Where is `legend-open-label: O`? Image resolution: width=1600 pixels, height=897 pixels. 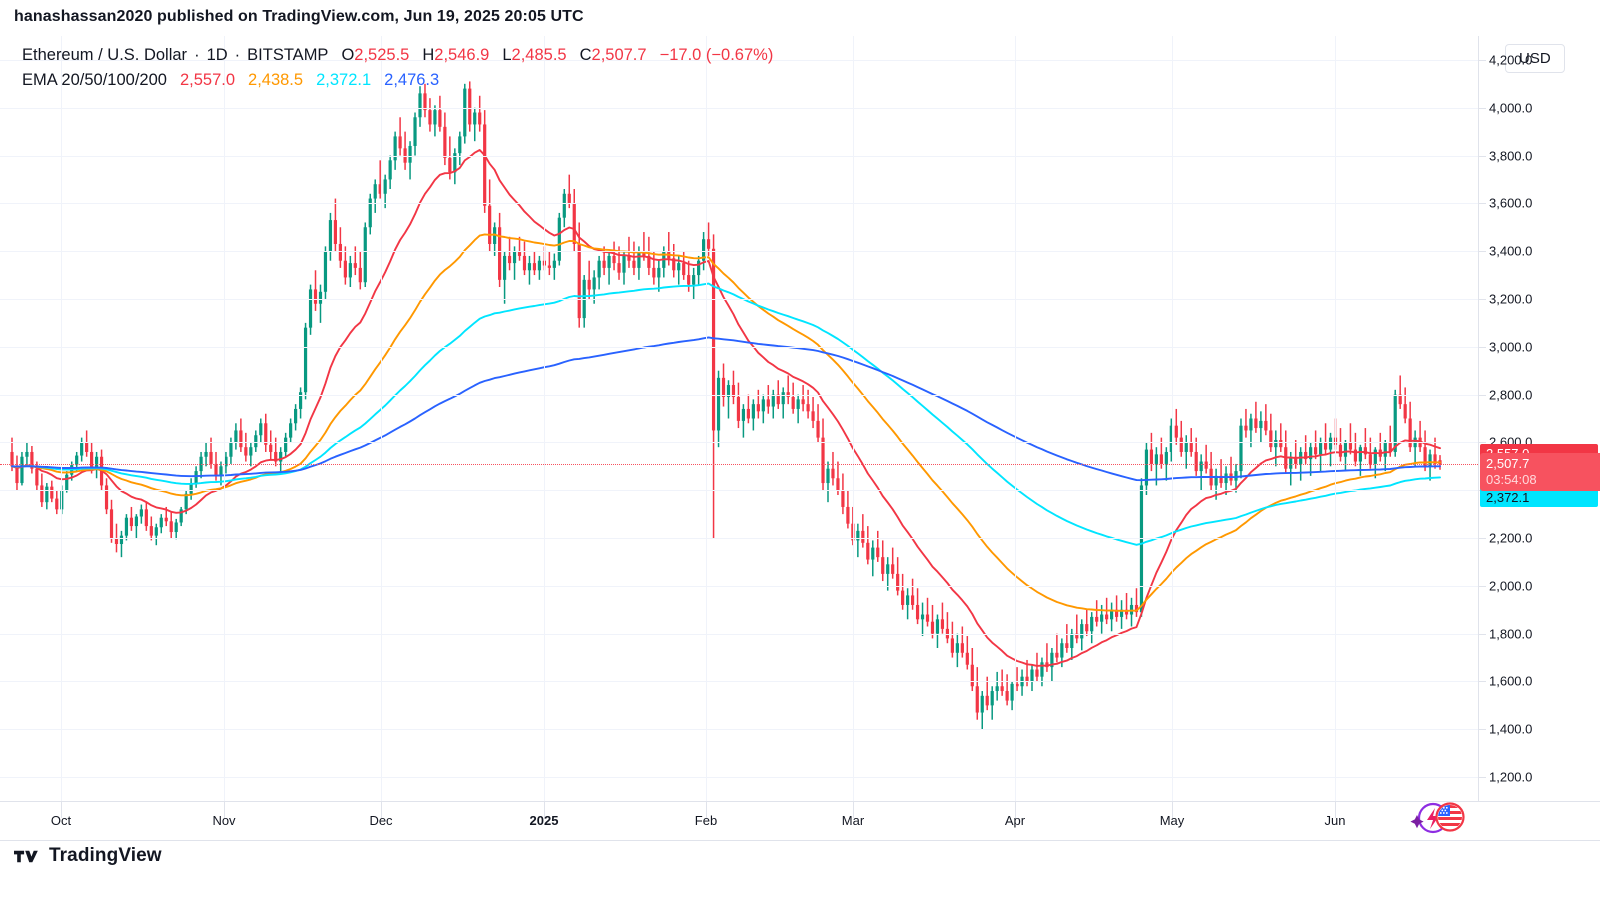
legend-open-label: O is located at coordinates (348, 55).